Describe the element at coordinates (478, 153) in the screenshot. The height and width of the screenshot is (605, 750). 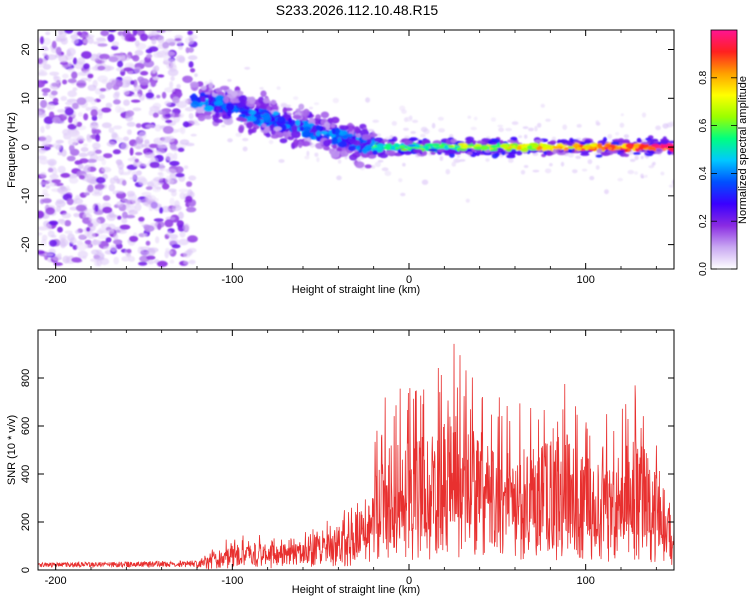
I see `spectrogram-blob-1995` at that location.